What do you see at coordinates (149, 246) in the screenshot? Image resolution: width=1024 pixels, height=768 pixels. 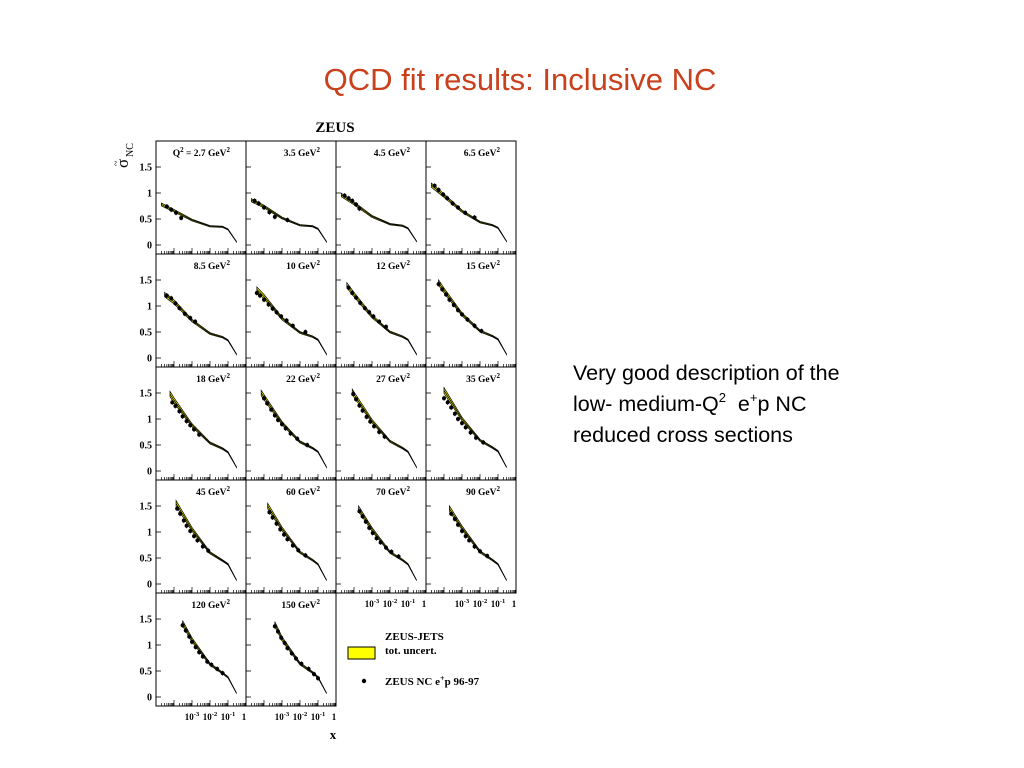 I see `y-tick-label: 0` at bounding box center [149, 246].